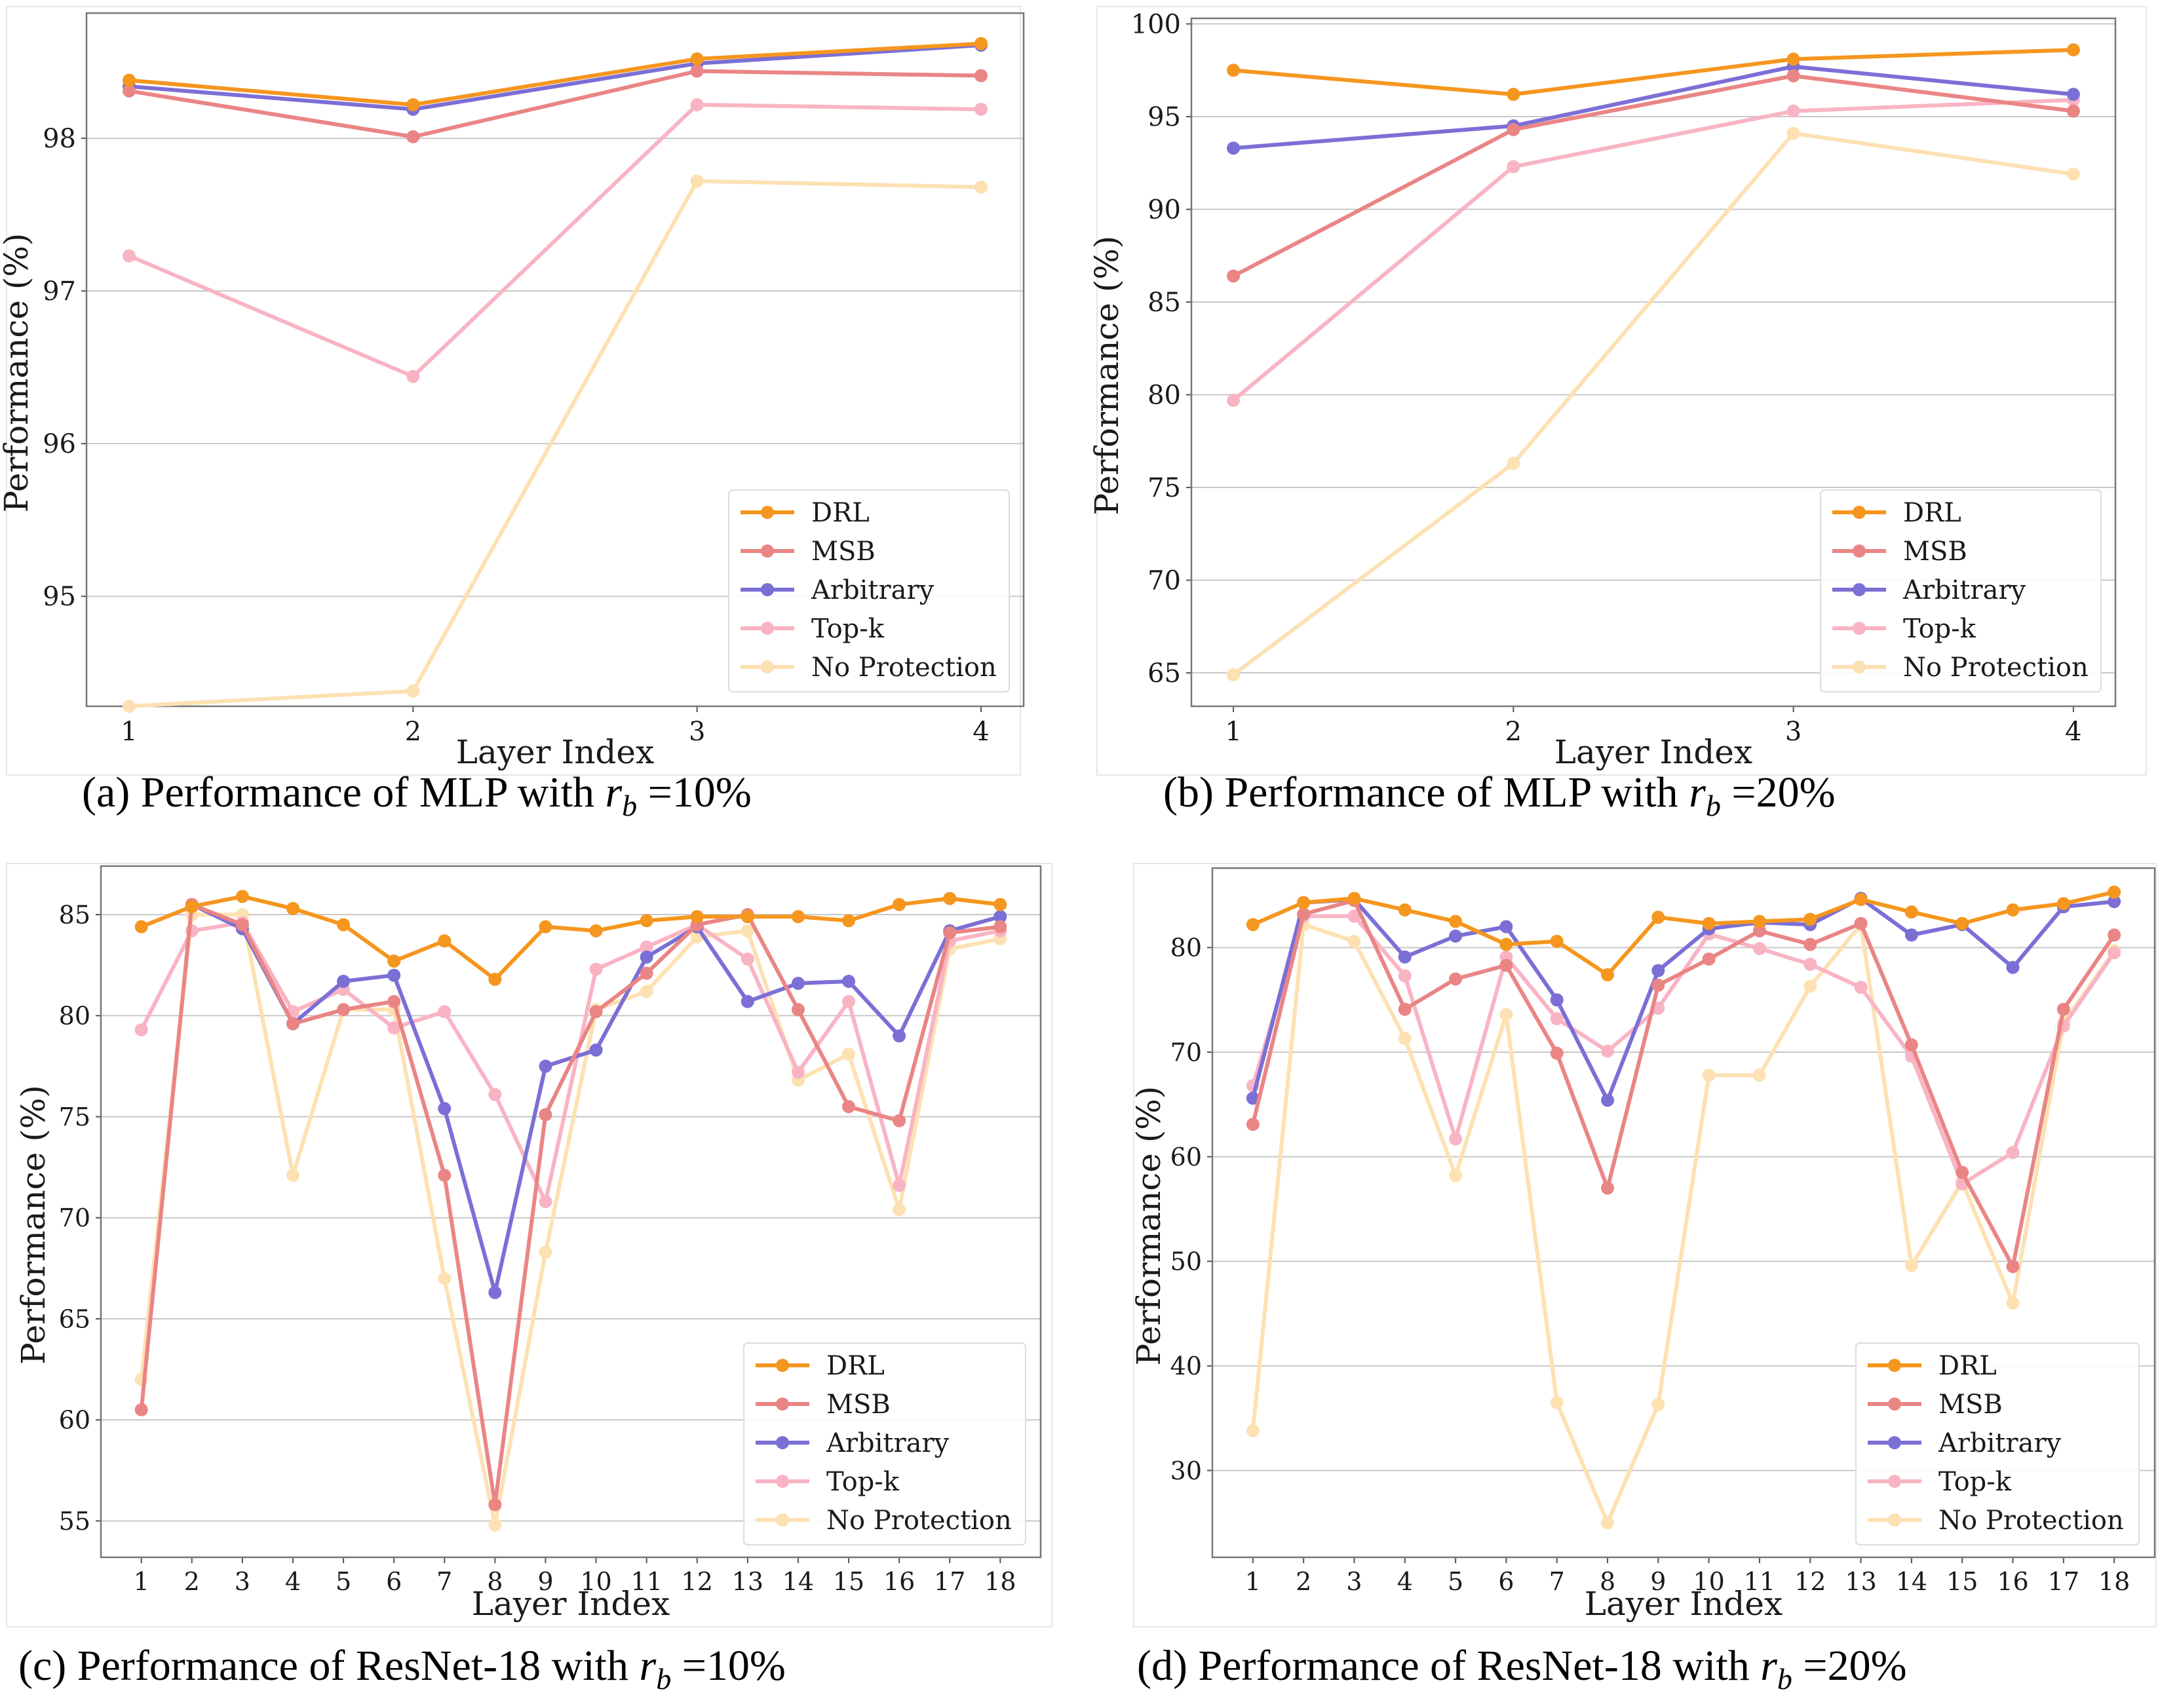 This screenshot has height=1708, width=2158. I want to click on x-tick-label: 17, so click(2063, 1581).